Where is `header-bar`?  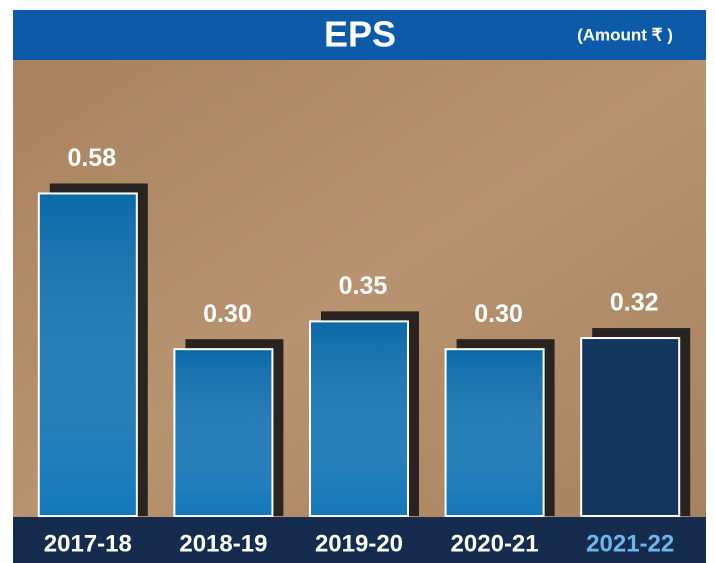 header-bar is located at coordinates (359, 35).